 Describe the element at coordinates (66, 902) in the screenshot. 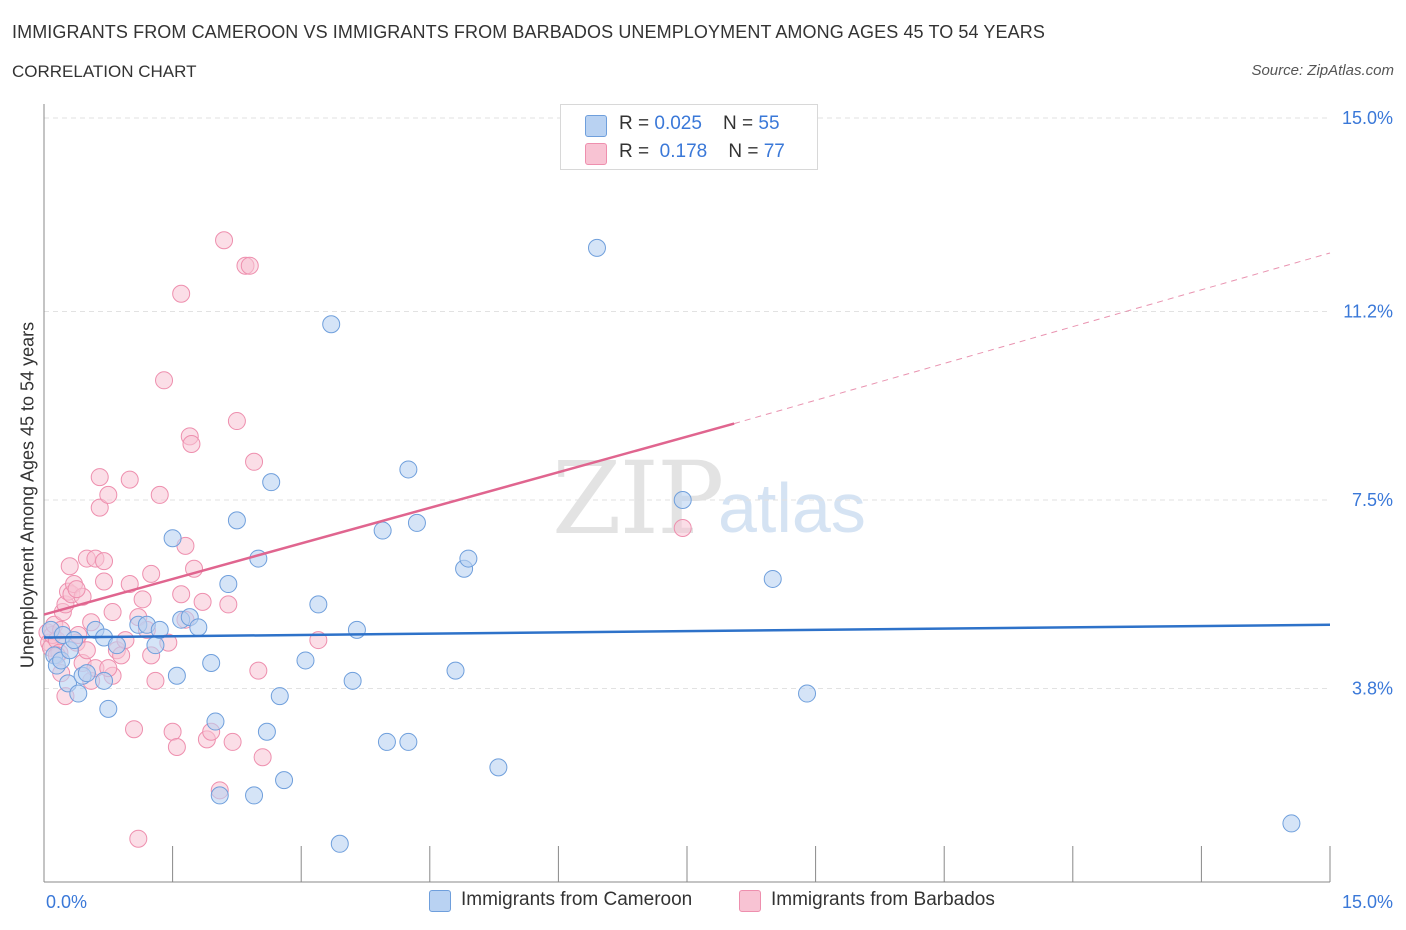

I see `x-tick-label-min: 0.0%` at that location.